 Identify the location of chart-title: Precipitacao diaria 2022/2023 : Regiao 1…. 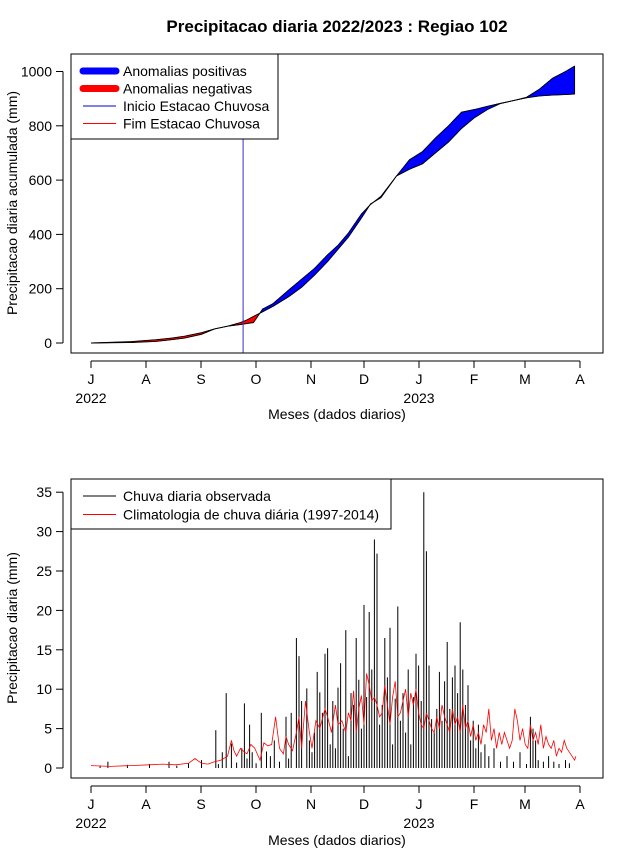
(336, 26).